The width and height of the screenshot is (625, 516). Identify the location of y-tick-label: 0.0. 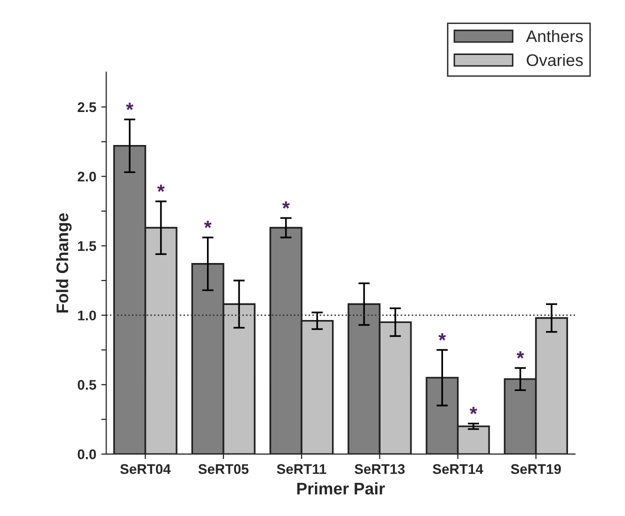
(87, 454).